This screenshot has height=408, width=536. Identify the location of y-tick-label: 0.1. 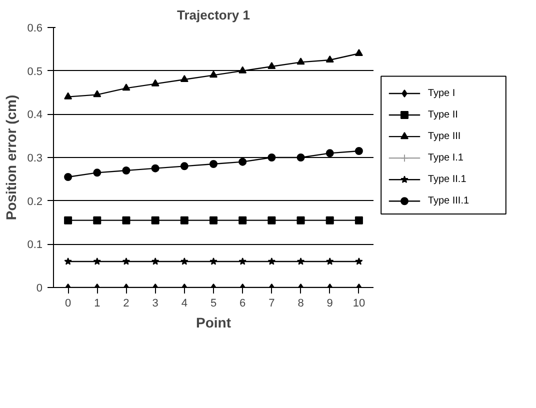
(35, 245).